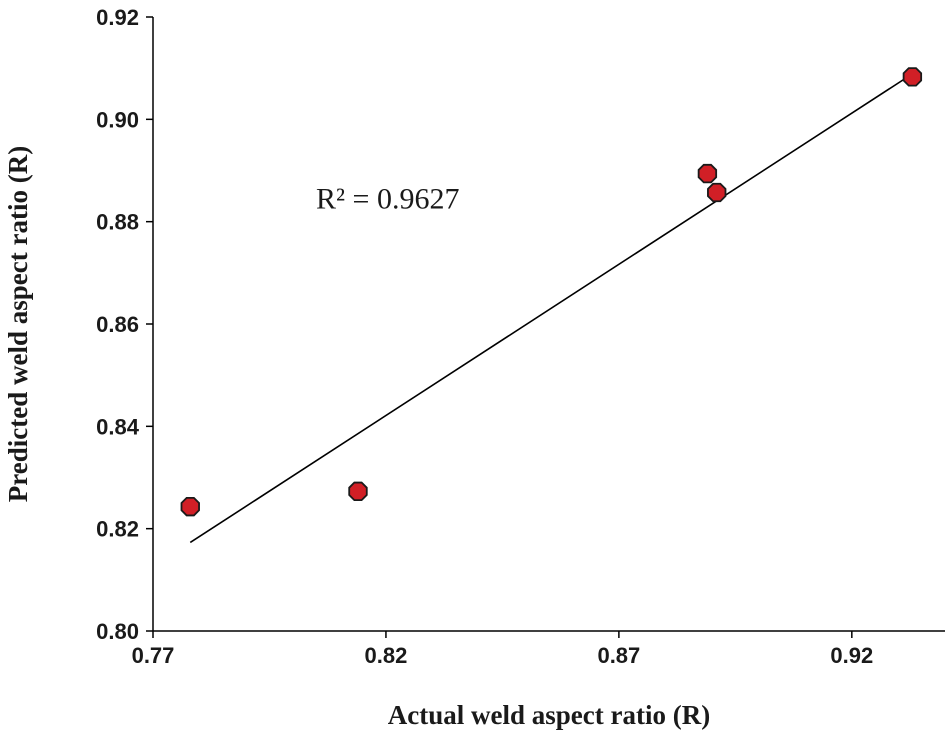 The width and height of the screenshot is (950, 739). I want to click on y-tick-label: 0.82, so click(117, 529).